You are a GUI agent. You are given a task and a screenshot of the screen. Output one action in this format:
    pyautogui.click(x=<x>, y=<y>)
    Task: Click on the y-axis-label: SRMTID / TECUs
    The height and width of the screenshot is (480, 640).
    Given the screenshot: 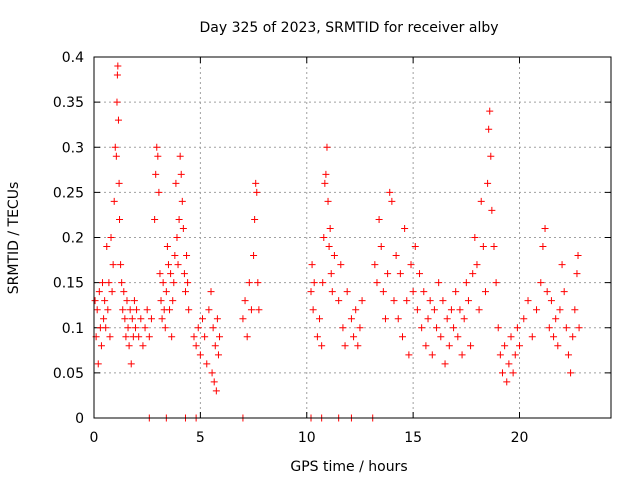 What is the action you would take?
    pyautogui.click(x=14, y=238)
    